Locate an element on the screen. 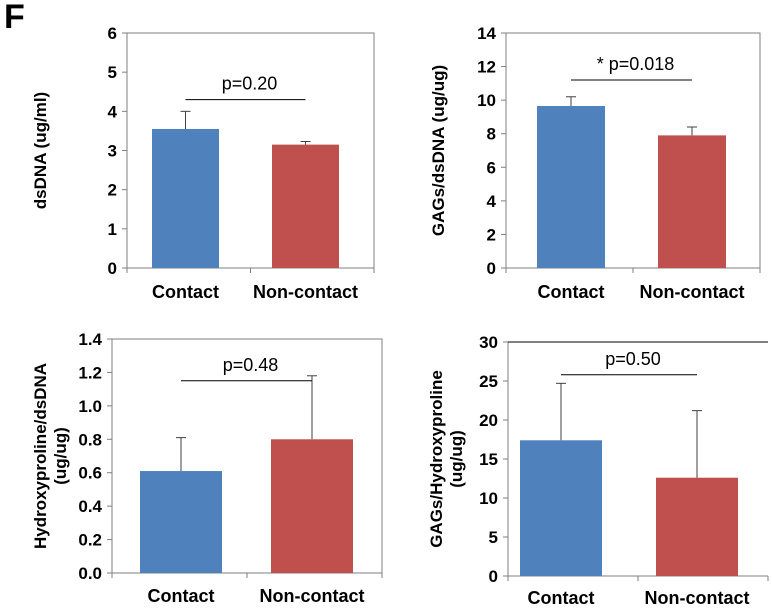 The height and width of the screenshot is (609, 772). chart-1-category-label: Non-contact is located at coordinates (305, 292).